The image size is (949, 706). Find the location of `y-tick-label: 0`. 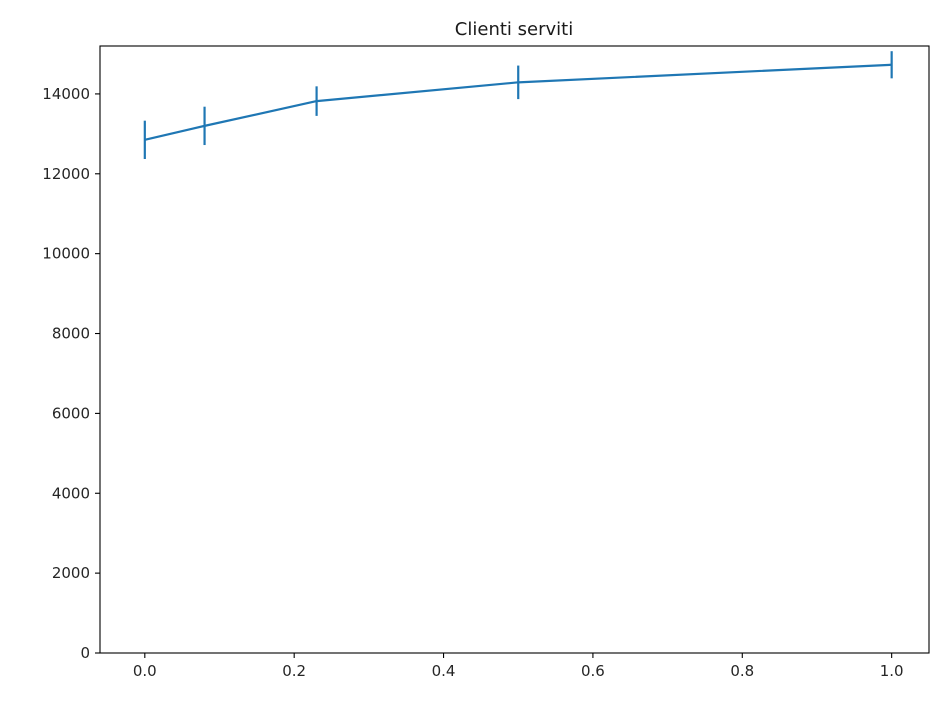

y-tick-label: 0 is located at coordinates (85, 653).